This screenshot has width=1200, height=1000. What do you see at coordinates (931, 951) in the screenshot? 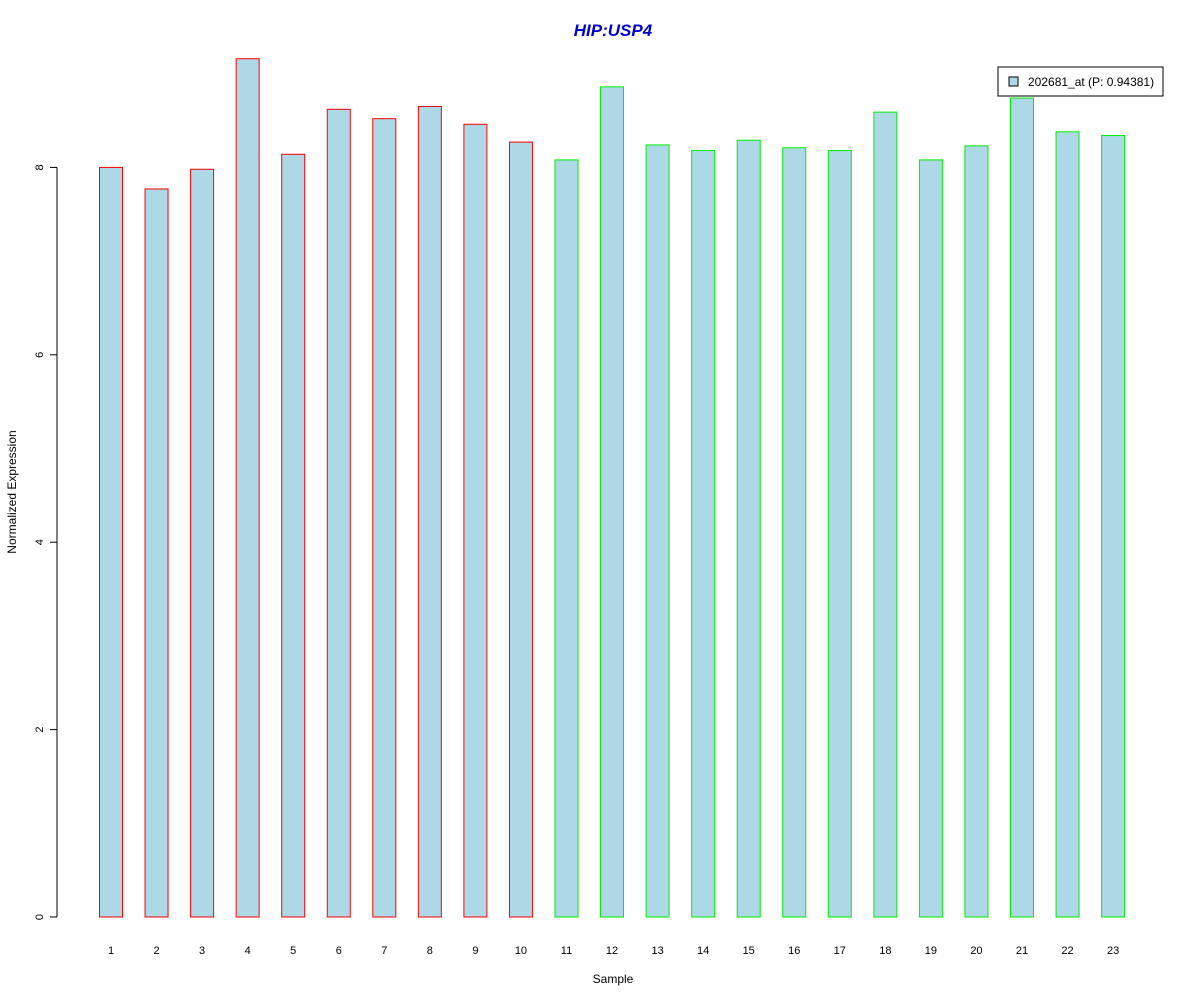
I see `x-tick-label: 19` at bounding box center [931, 951].